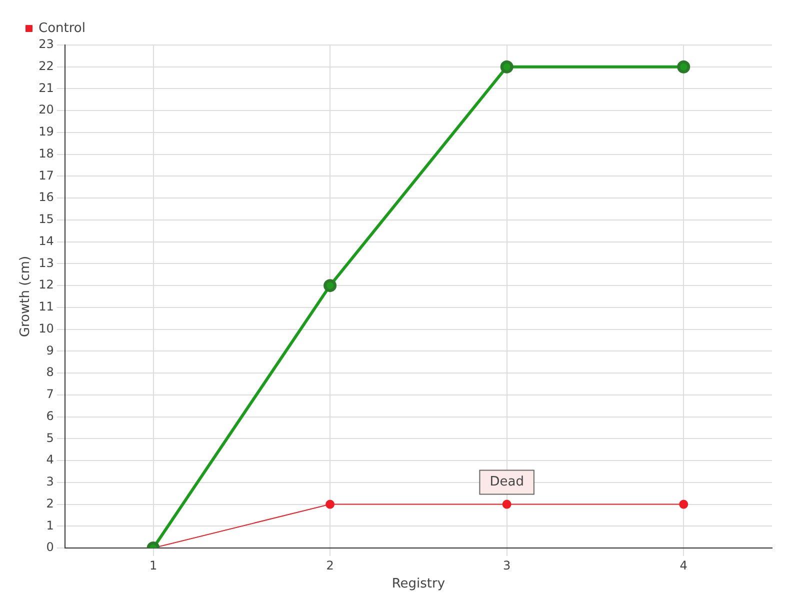 This screenshot has height=600, width=800. What do you see at coordinates (50, 372) in the screenshot?
I see `y-tick-label: 8` at bounding box center [50, 372].